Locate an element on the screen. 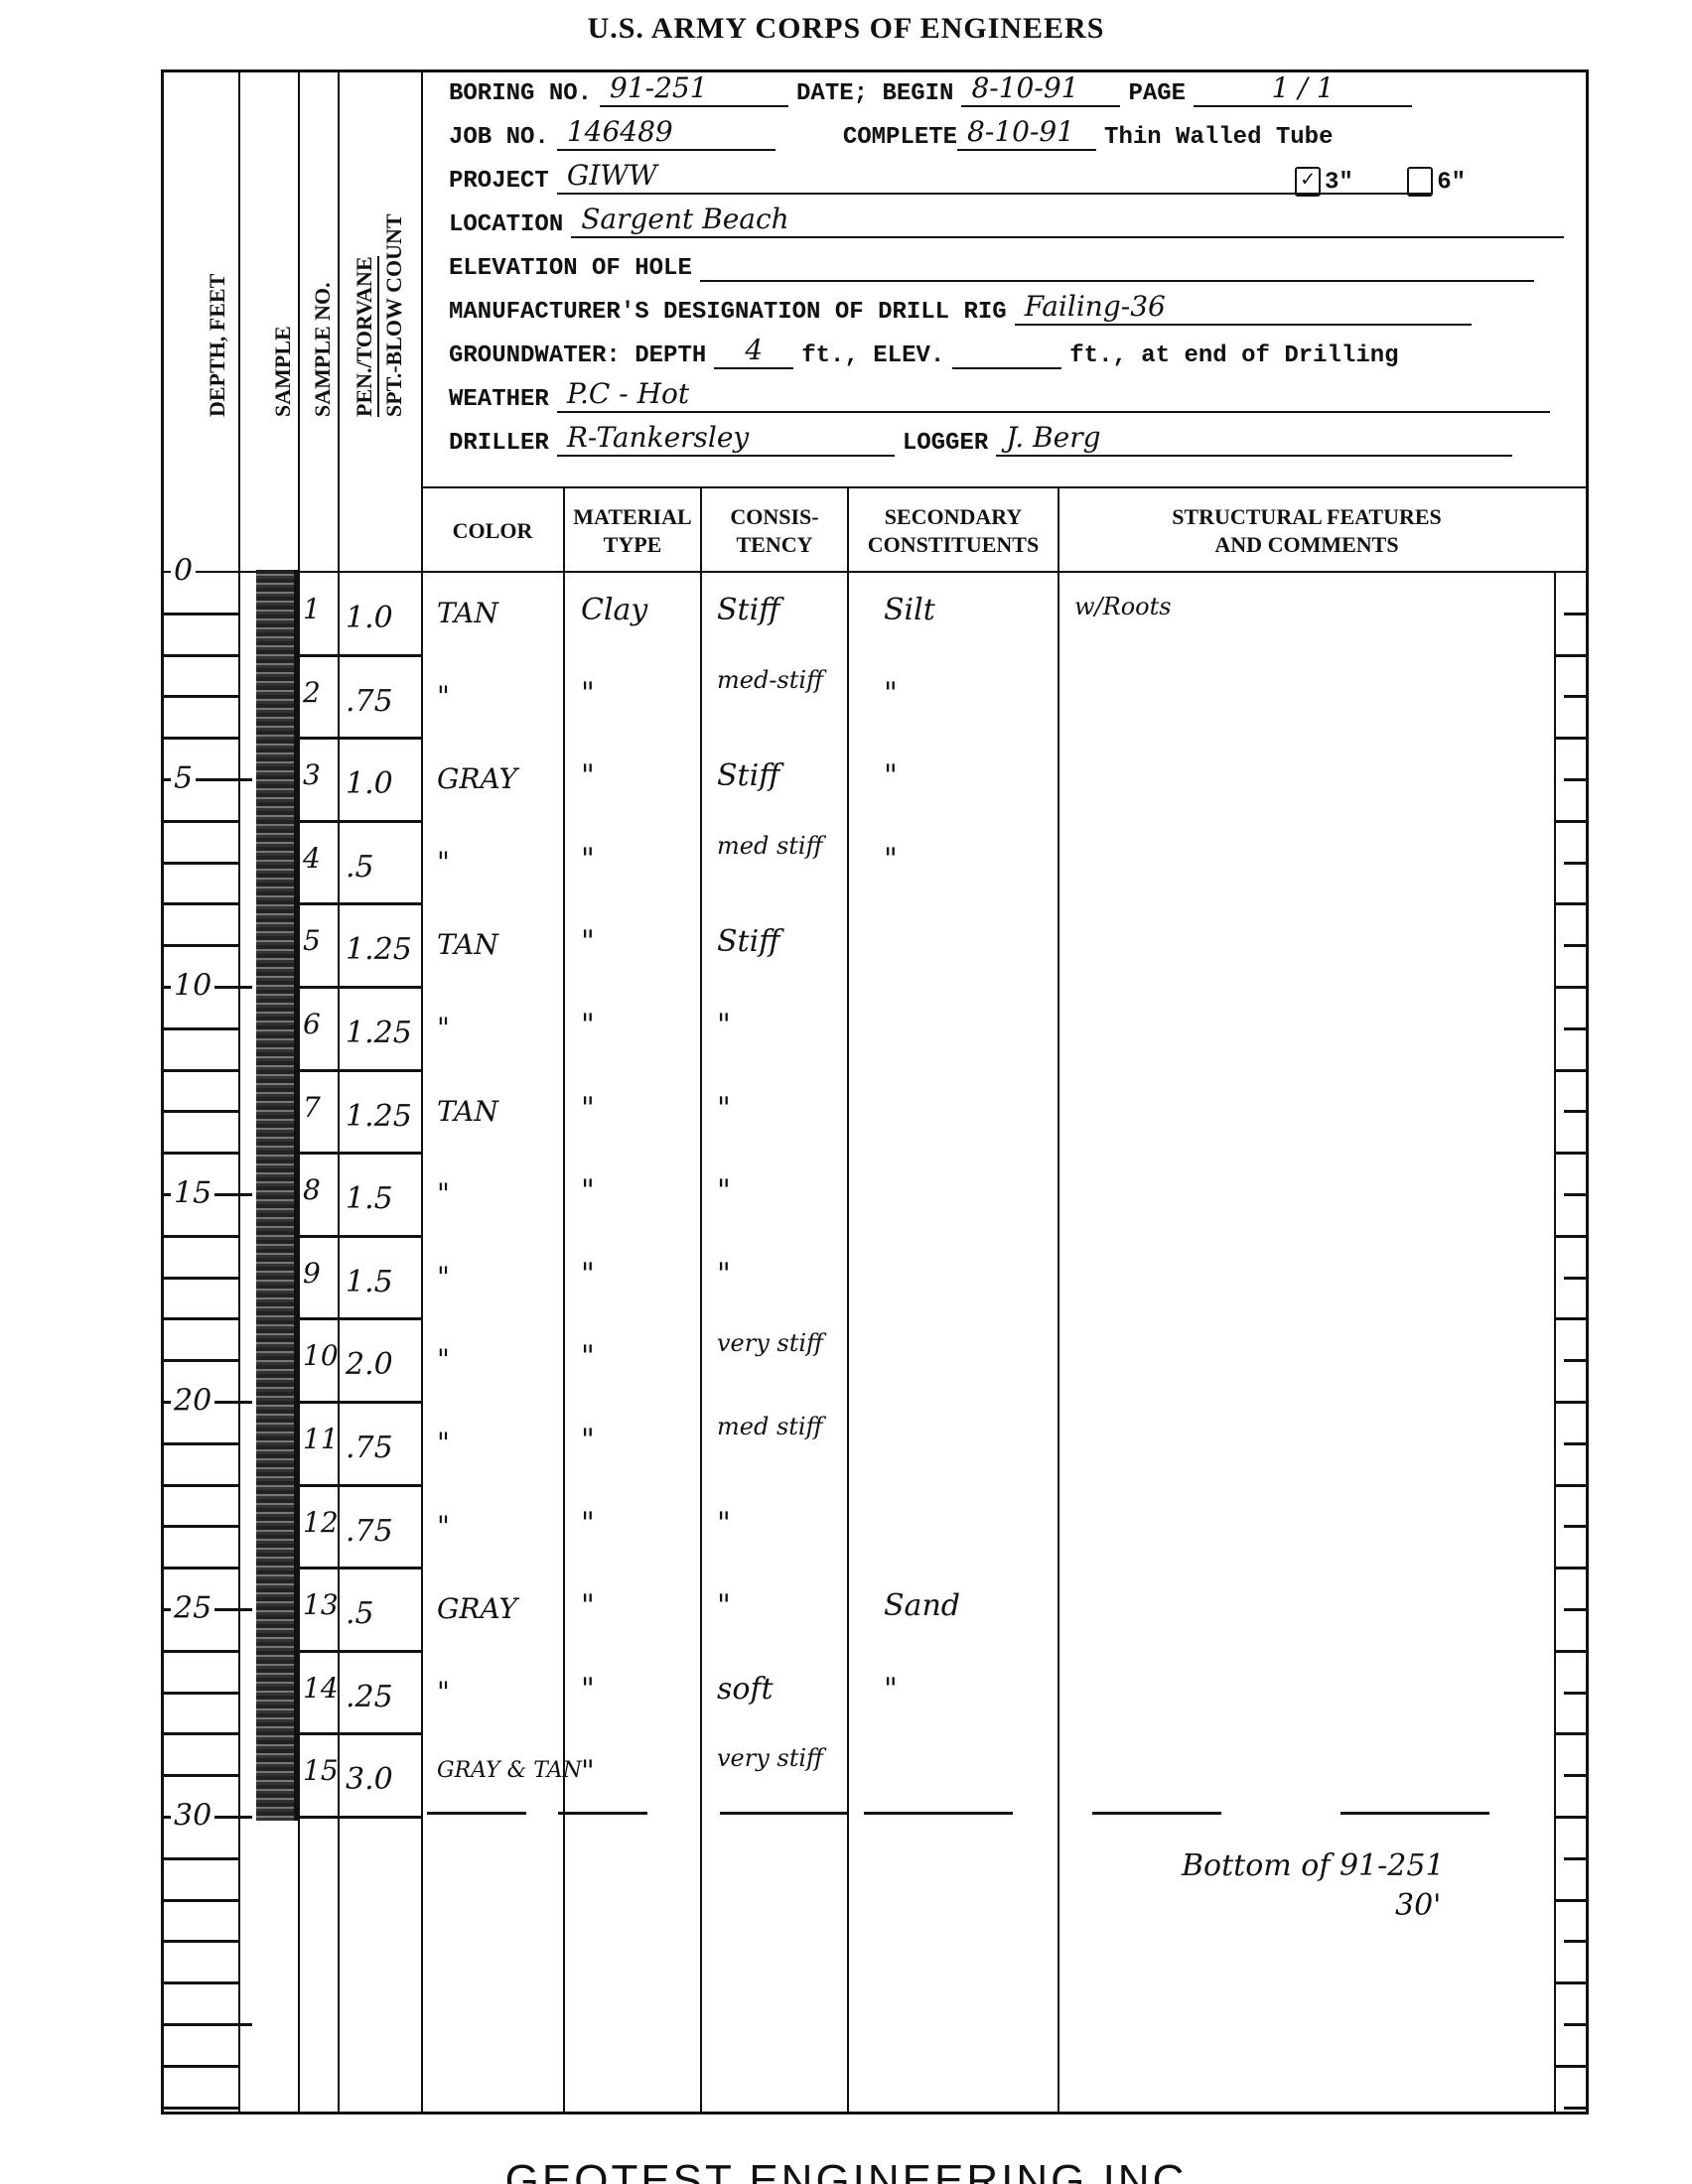 The image size is (1692, 2184). consistency-value: med-stiff is located at coordinates (770, 679).